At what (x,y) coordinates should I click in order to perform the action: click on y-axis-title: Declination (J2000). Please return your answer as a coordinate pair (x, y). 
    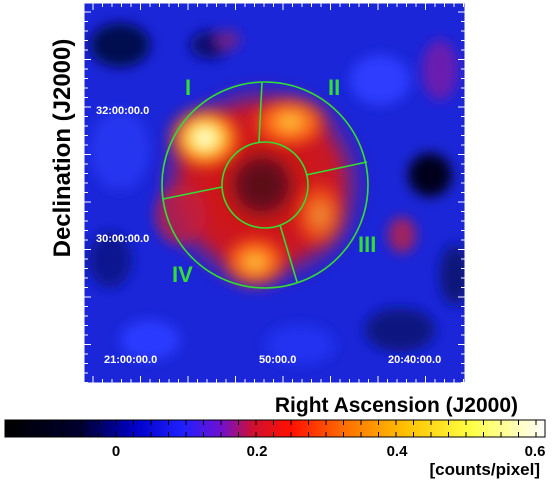
    Looking at the image, I should click on (62, 148).